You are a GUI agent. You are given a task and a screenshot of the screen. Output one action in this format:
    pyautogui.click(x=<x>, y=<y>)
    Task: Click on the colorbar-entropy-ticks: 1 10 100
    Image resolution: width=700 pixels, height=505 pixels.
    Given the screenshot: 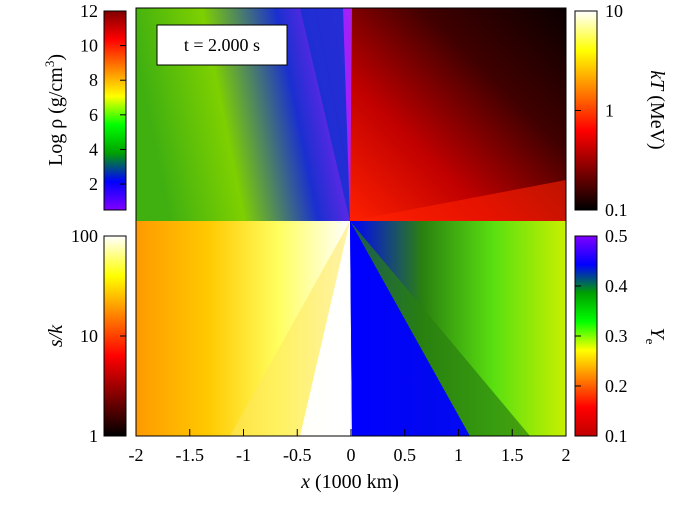 What is the action you would take?
    pyautogui.click(x=98, y=336)
    